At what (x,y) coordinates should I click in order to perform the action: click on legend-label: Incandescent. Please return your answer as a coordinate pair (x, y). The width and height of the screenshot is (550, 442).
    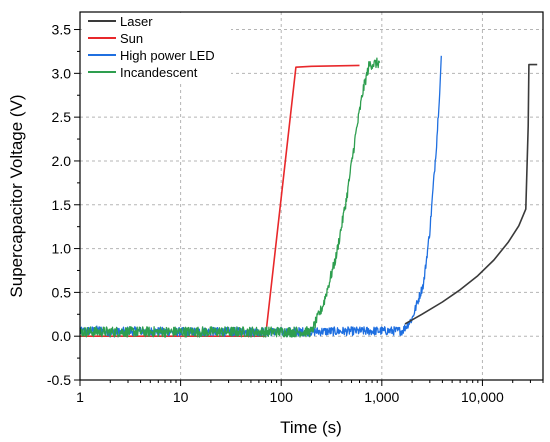
    Looking at the image, I should click on (159, 72).